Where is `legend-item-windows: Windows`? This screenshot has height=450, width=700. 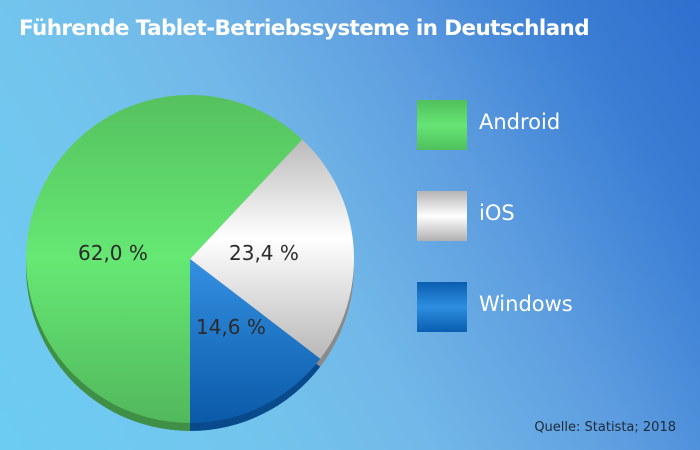
legend-item-windows: Windows is located at coordinates (547, 307).